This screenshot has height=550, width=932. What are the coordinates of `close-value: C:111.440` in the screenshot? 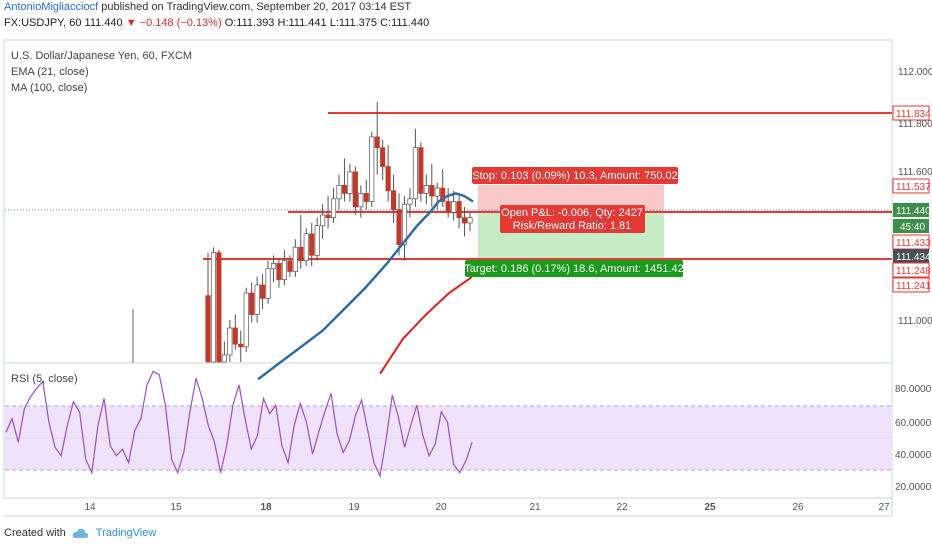 It's located at (405, 23).